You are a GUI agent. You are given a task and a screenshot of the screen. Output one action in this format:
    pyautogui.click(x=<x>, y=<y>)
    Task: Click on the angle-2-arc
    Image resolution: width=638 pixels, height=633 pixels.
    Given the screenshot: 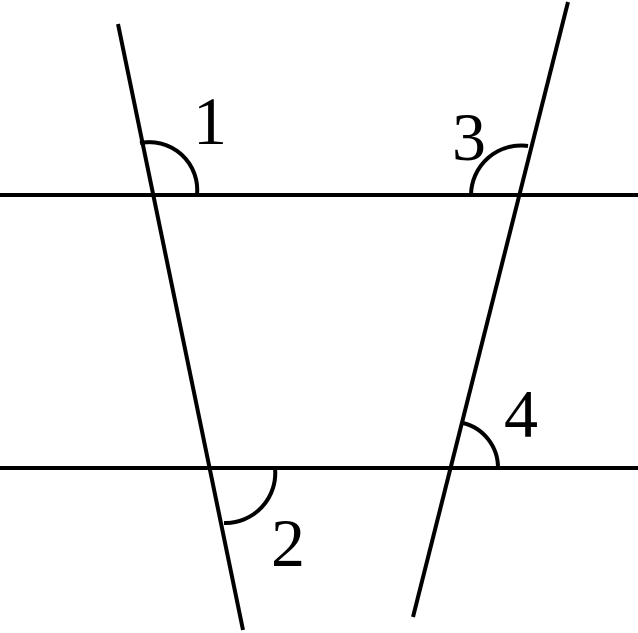 What is the action you would take?
    pyautogui.click(x=250, y=496)
    